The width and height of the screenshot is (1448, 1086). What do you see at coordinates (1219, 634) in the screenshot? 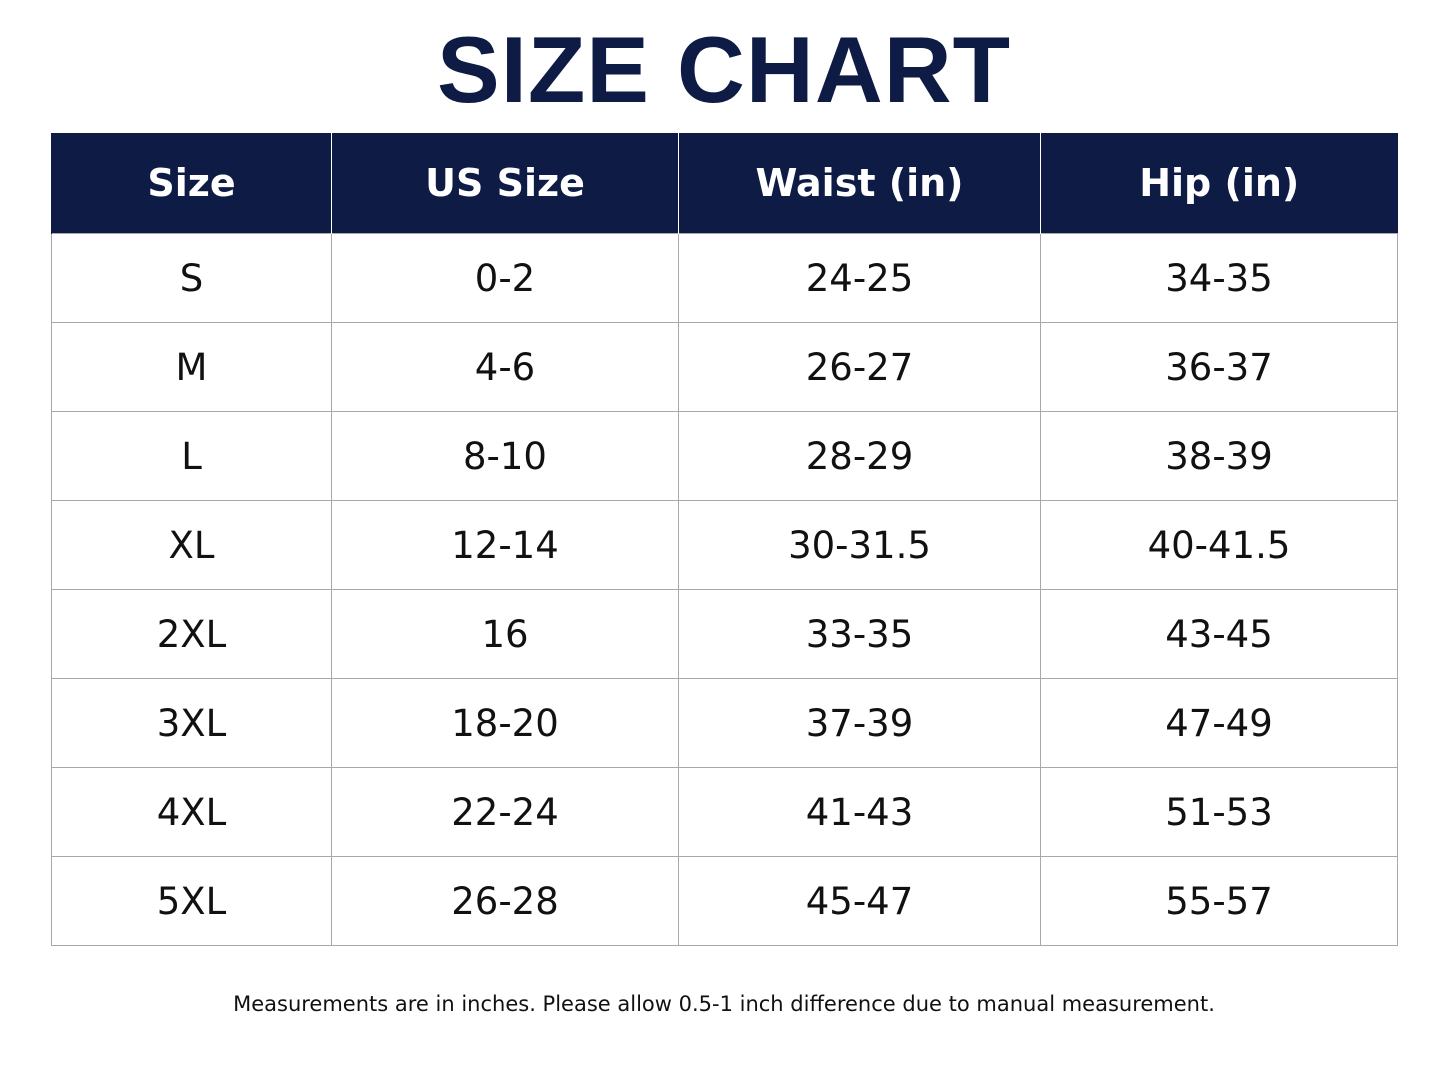
I see `cell-hip: 43-45` at bounding box center [1219, 634].